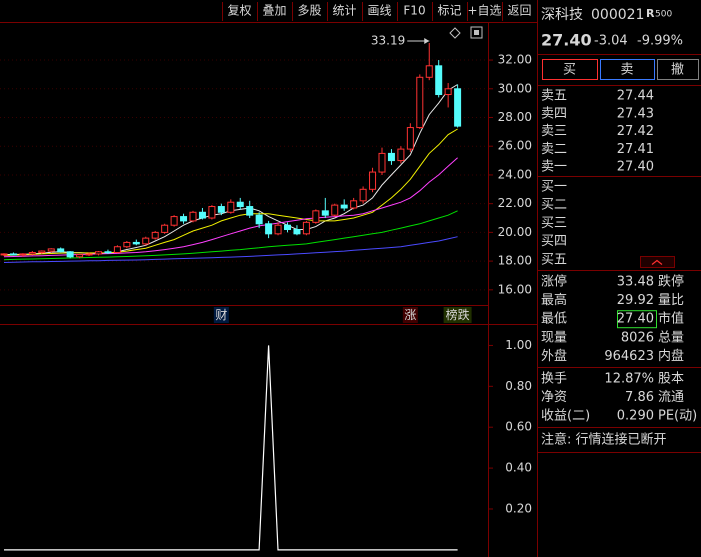 The width and height of the screenshot is (701, 557). What do you see at coordinates (671, 319) in the screenshot?
I see `stat-label: 市值` at bounding box center [671, 319].